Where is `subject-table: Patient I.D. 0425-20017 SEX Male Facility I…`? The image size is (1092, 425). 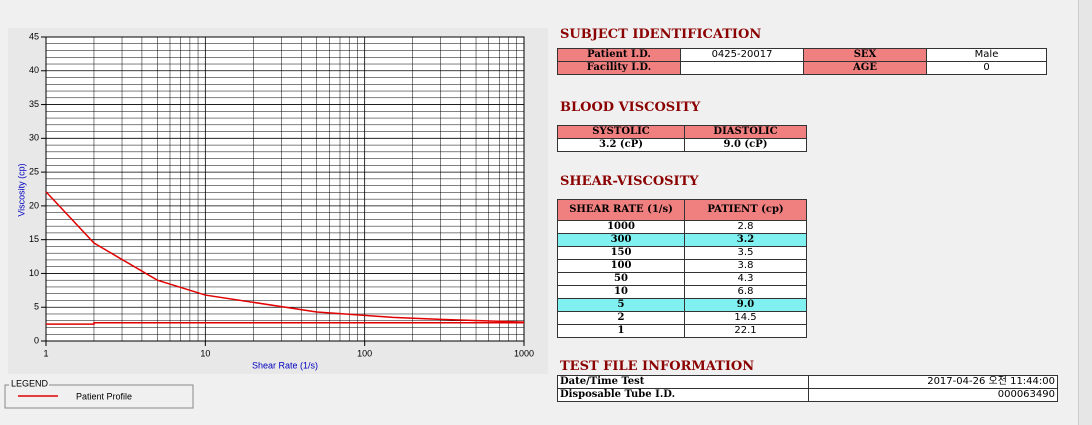 subject-table: Patient I.D. 0425-20017 SEX Male Facility I… is located at coordinates (802, 61).